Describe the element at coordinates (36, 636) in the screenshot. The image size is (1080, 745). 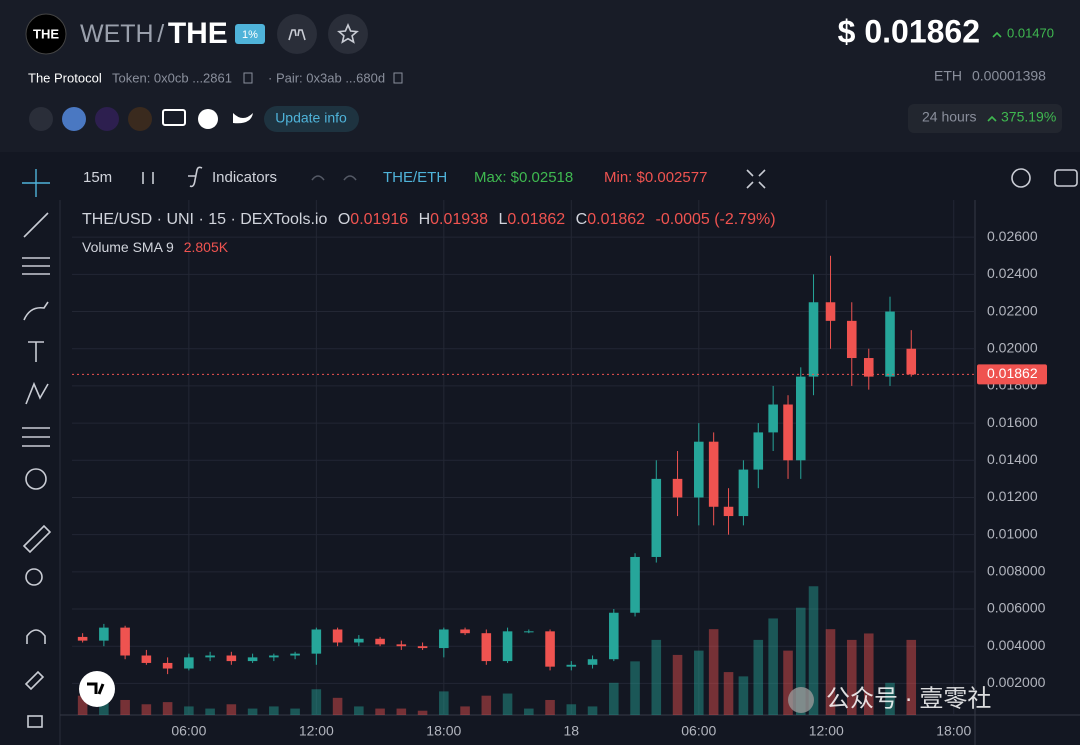
I see `magnet-tool` at that location.